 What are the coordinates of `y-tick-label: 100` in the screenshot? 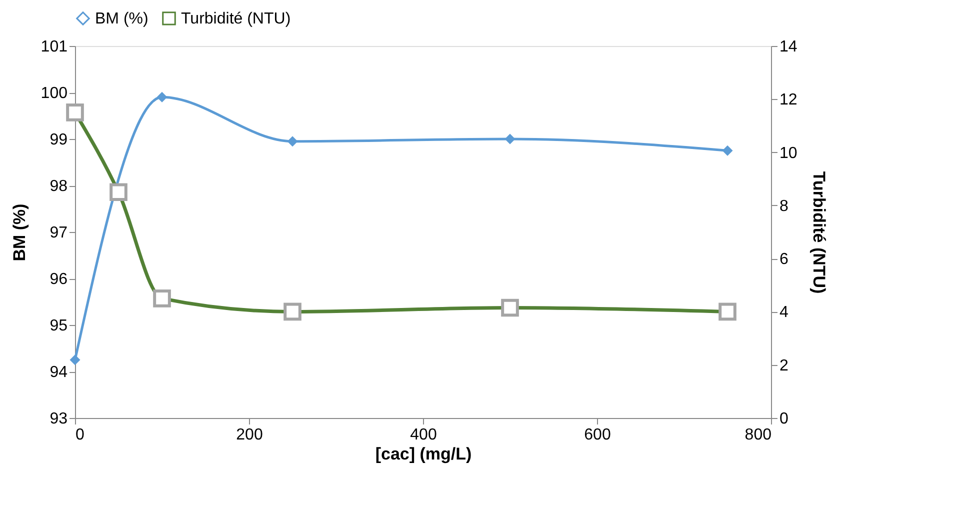 It's located at (54, 93).